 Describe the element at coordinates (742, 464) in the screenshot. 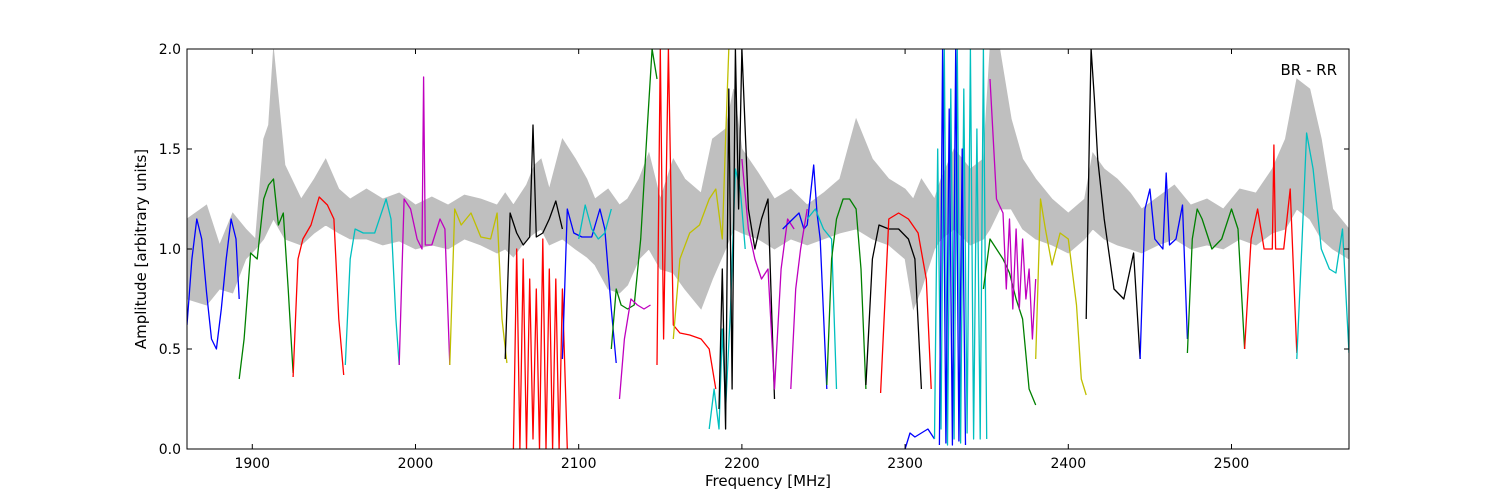

I see `x-tick-label: 2200` at that location.